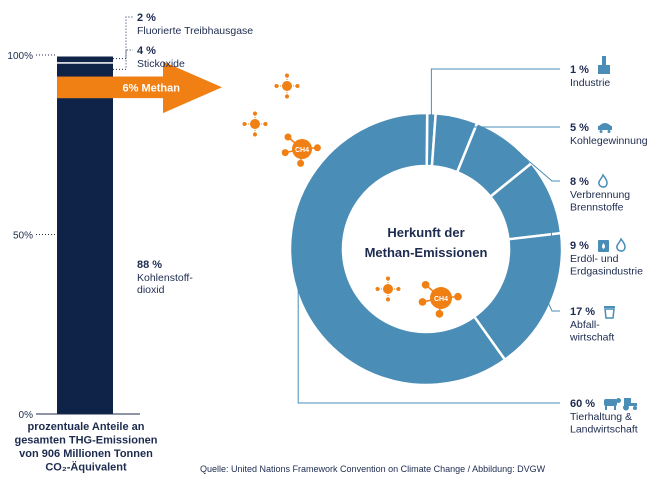  Describe the element at coordinates (590, 83) in the screenshot. I see `slice-name-label: Industrie` at that location.